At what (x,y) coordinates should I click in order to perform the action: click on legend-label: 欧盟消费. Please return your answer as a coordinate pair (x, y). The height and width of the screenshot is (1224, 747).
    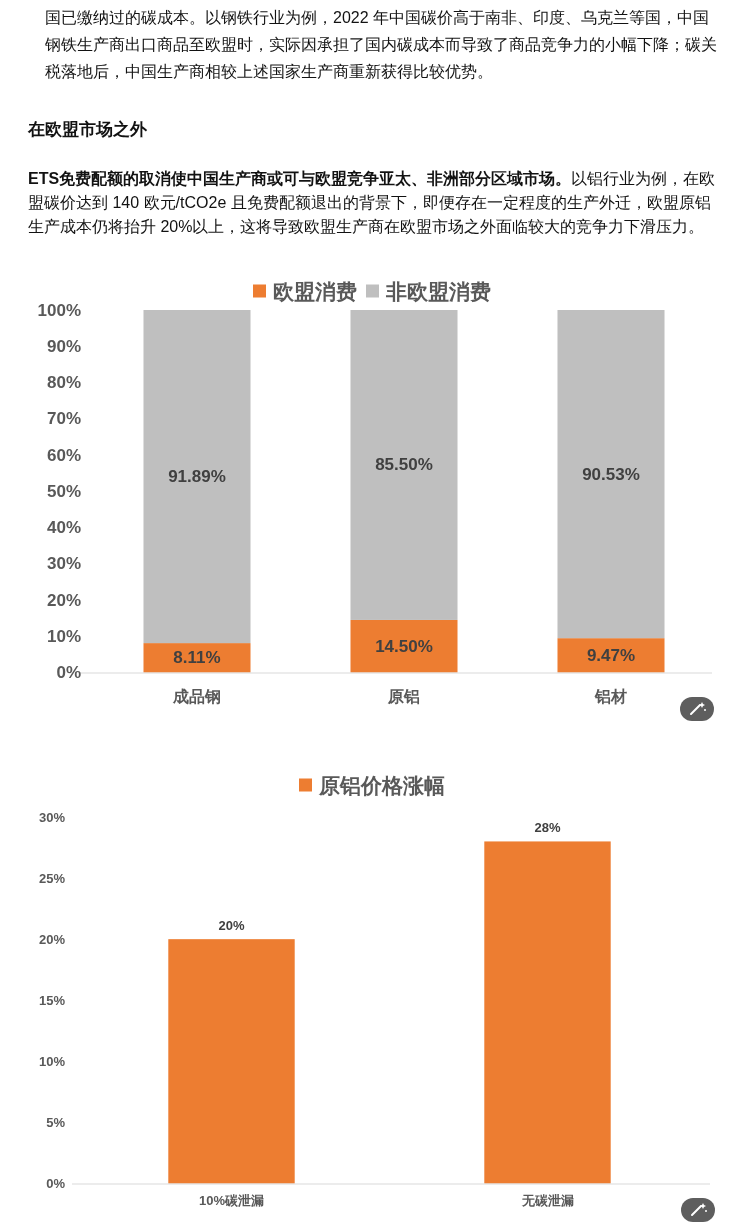
    Looking at the image, I should click on (315, 291).